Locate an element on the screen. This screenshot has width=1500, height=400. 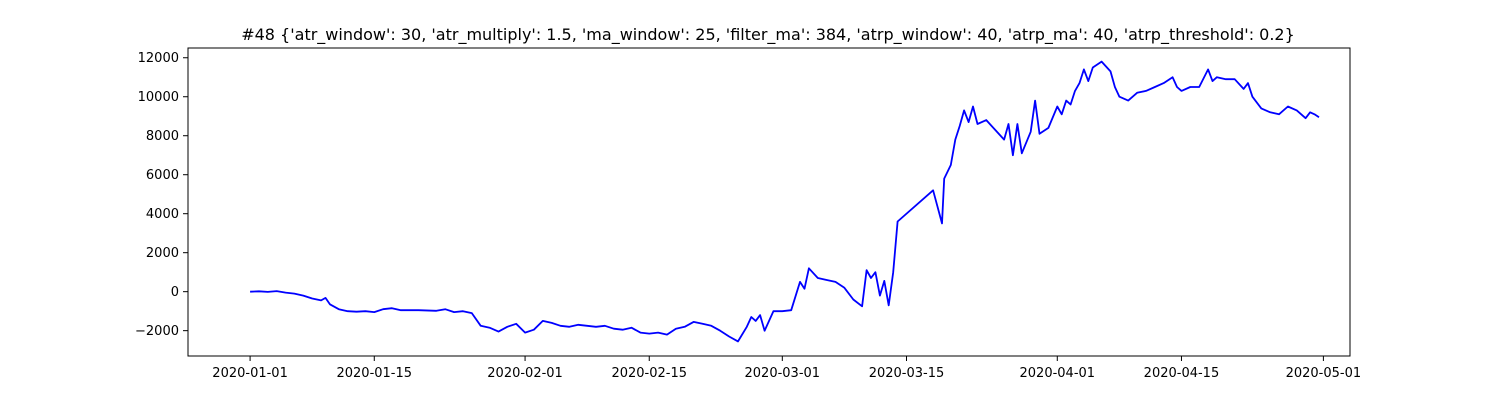
x-tick-label: 2020-04-15 is located at coordinates (1182, 373).